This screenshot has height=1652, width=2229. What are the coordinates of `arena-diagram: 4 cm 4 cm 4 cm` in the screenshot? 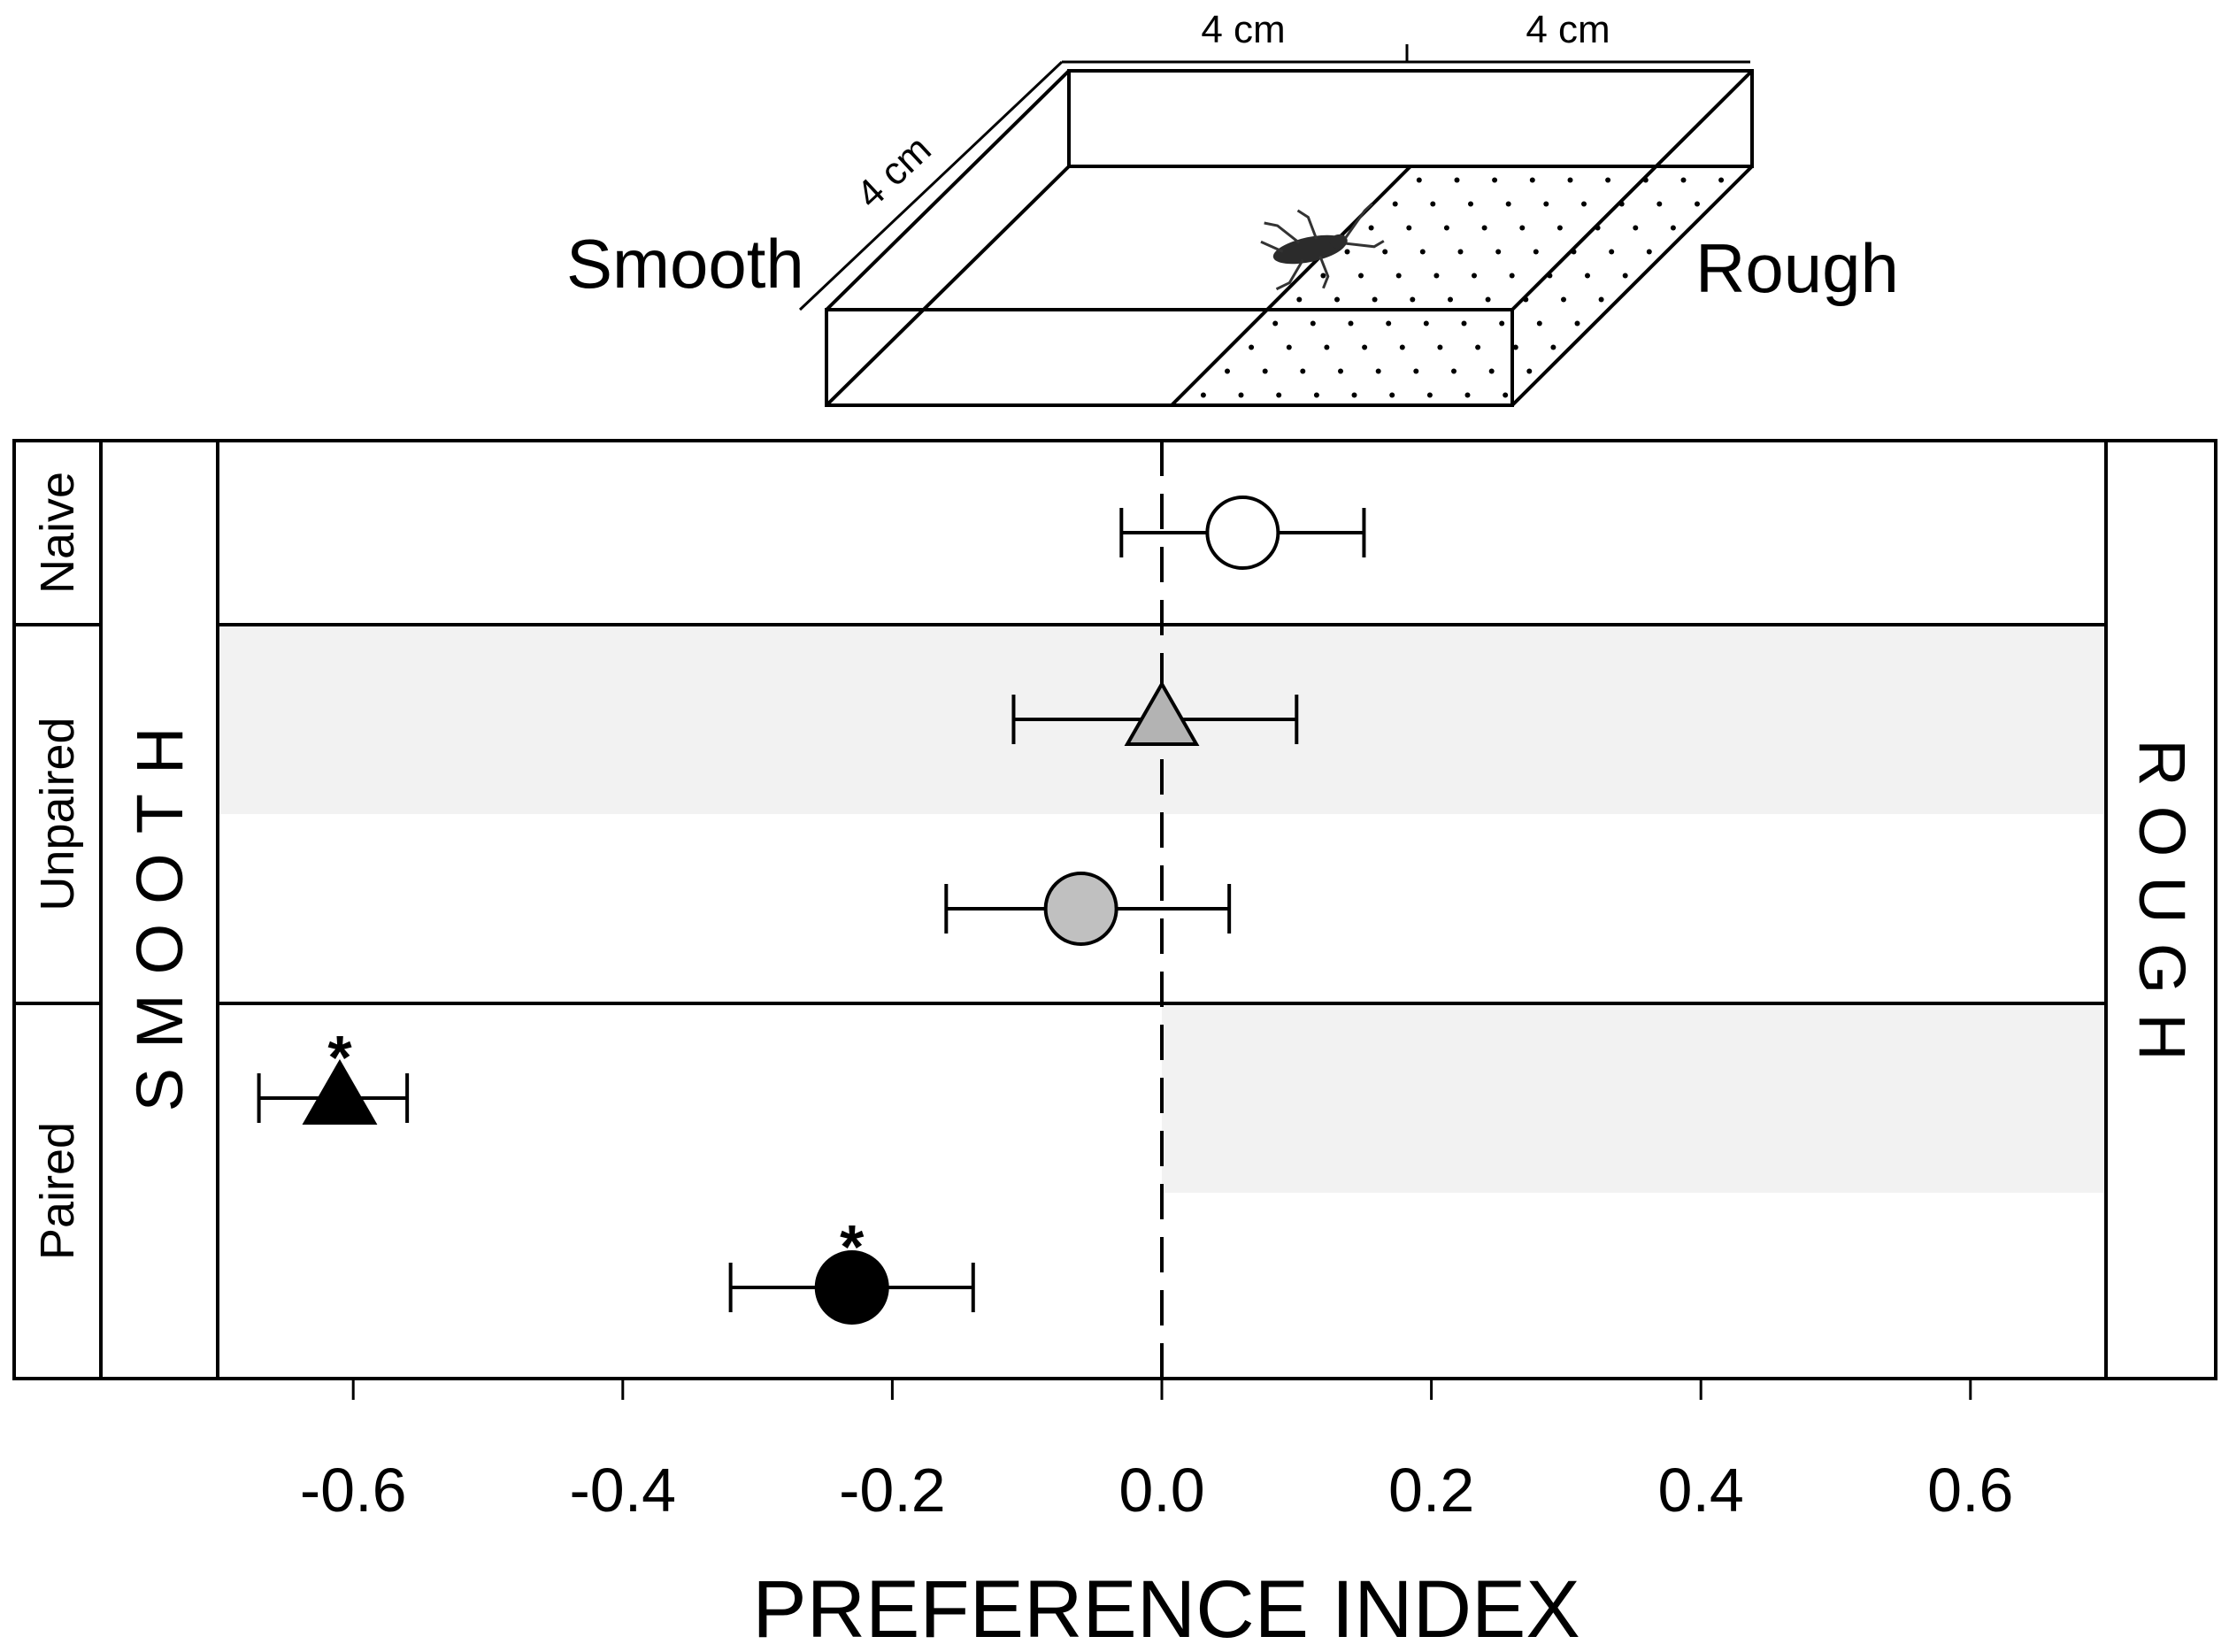 It's located at (1232, 207).